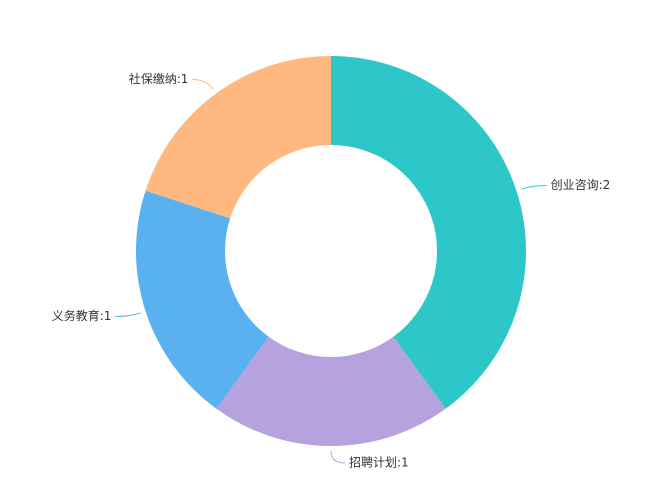 Image resolution: width=647 pixels, height=488 pixels. What do you see at coordinates (379, 463) in the screenshot?
I see `slice-label-2: 招聘计划:1` at bounding box center [379, 463].